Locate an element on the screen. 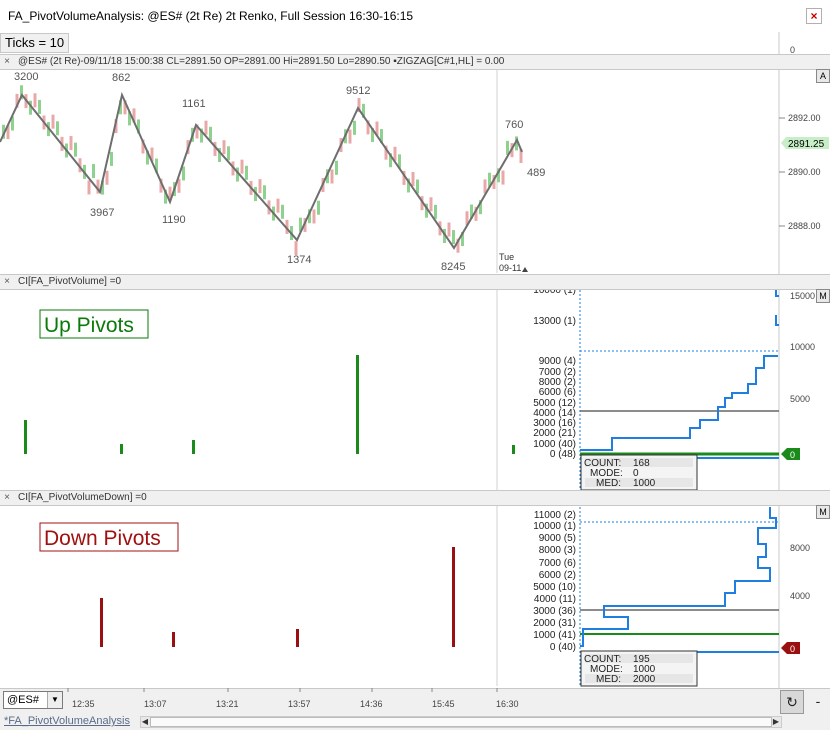  close-button: × is located at coordinates (814, 16).